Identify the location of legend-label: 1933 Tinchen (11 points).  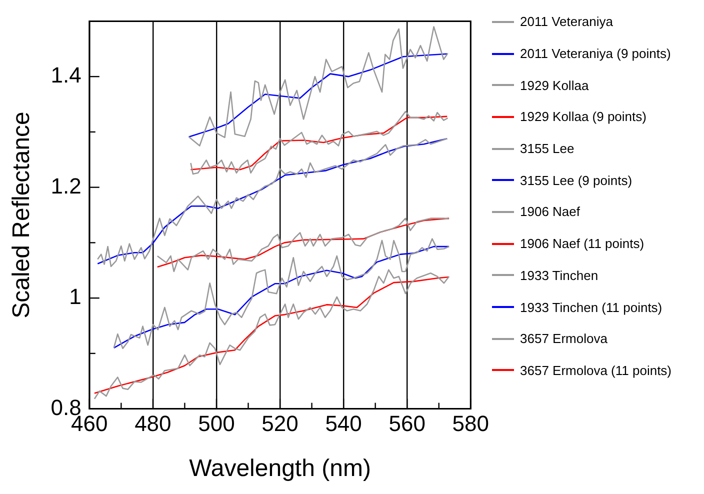
(591, 307).